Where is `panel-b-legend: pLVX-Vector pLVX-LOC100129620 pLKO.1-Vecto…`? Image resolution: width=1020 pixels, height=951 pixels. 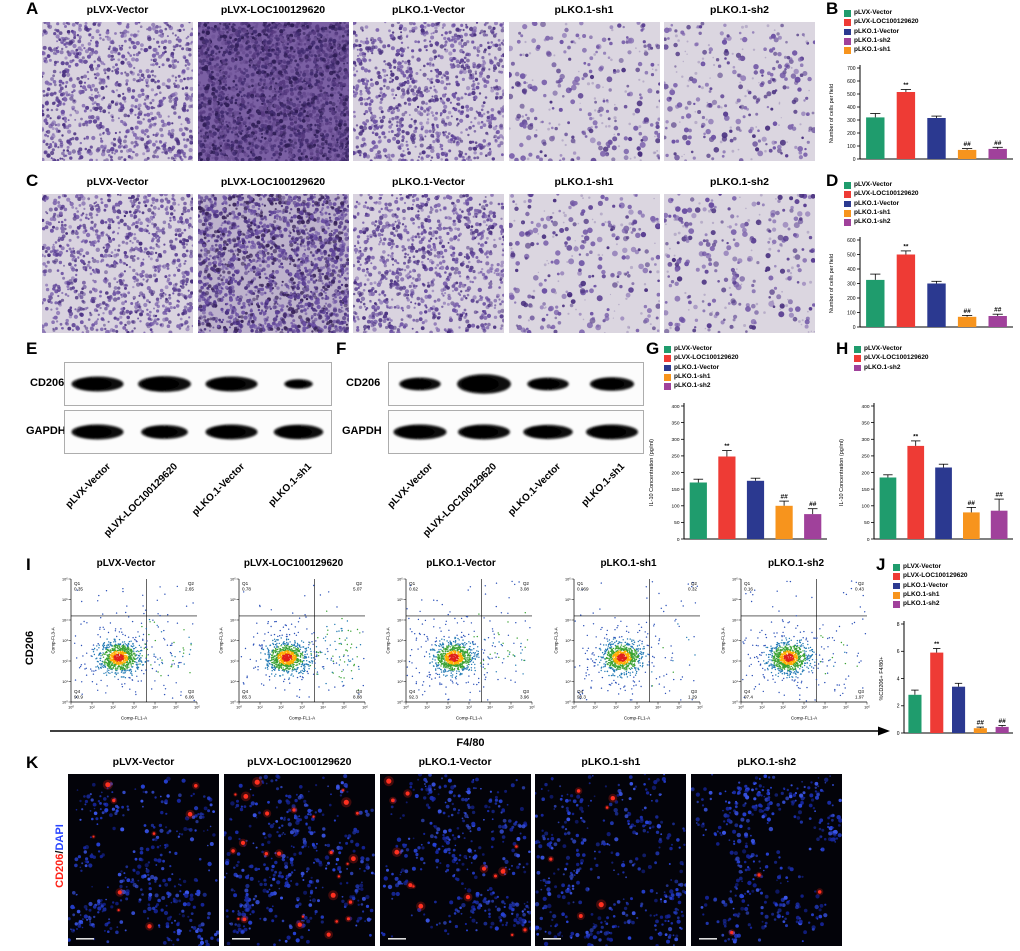
panel-b-legend: pLVX-Vector pLVX-LOC100129620 pLKO.1-Vecto… is located at coordinates (881, 31).